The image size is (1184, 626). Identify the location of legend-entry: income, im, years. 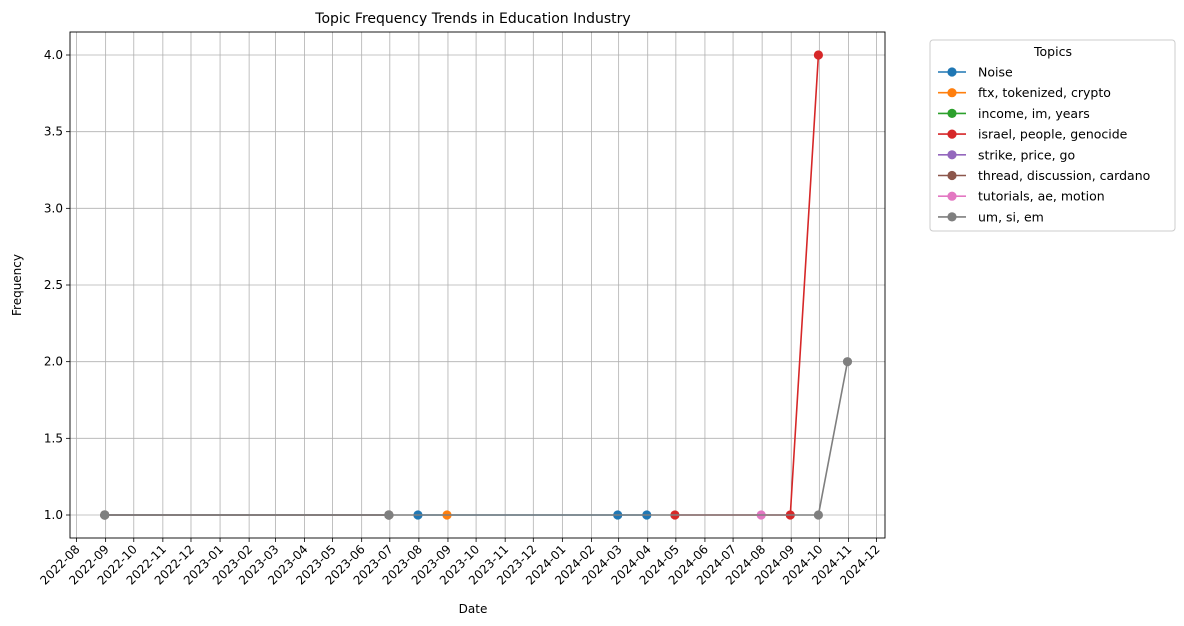
(1014, 113).